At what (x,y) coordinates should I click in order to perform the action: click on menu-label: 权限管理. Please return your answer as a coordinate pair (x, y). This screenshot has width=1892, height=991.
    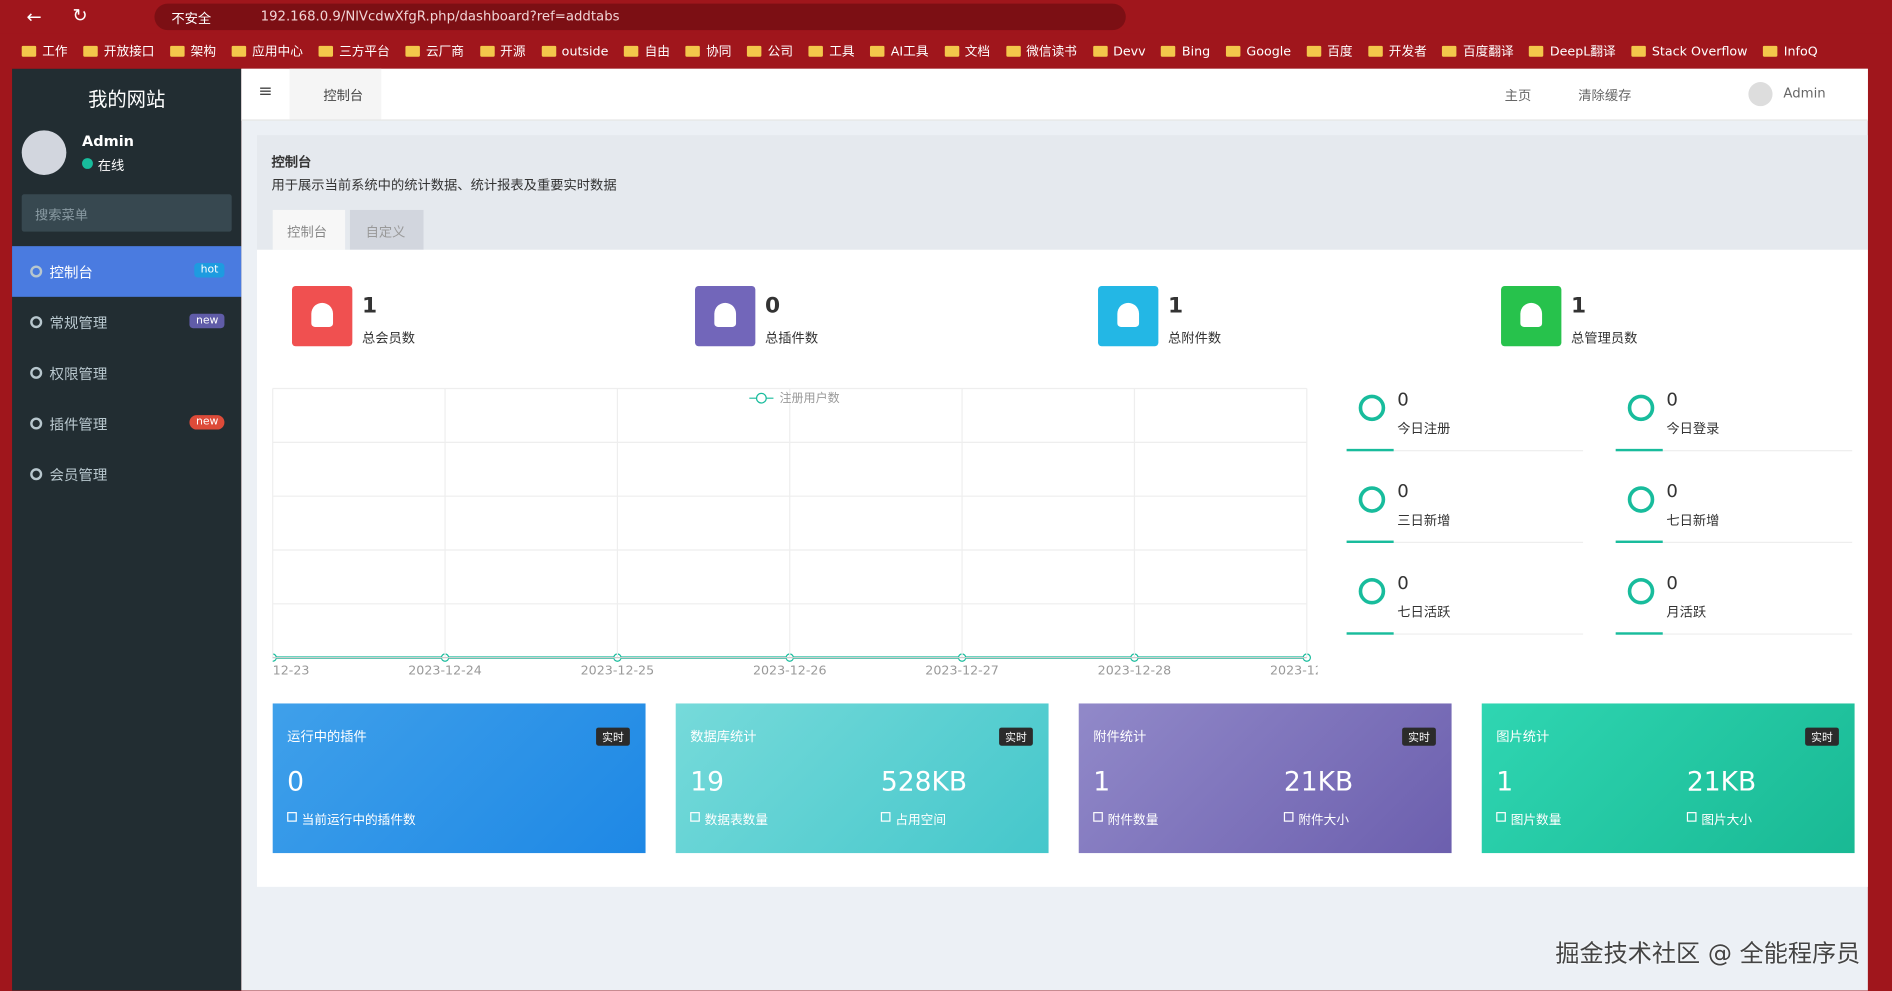
    Looking at the image, I should click on (78, 373).